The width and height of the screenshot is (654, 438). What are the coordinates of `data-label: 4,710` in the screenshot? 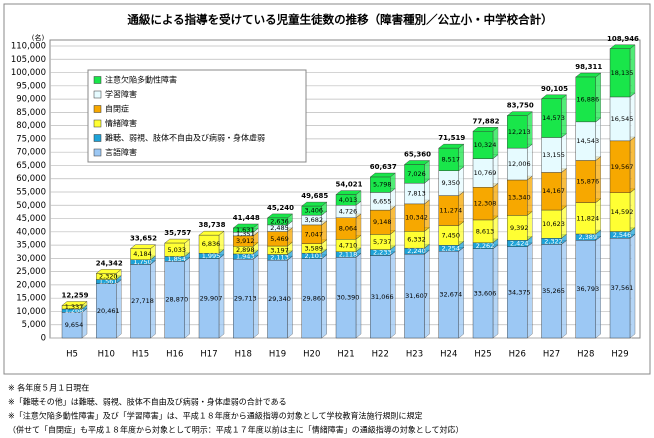 It's located at (348, 245).